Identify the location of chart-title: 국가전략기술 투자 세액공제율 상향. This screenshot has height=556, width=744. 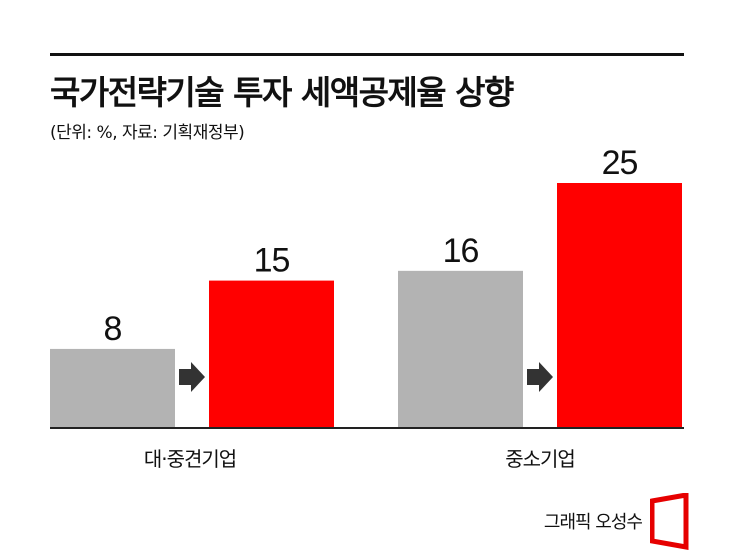
(282, 92).